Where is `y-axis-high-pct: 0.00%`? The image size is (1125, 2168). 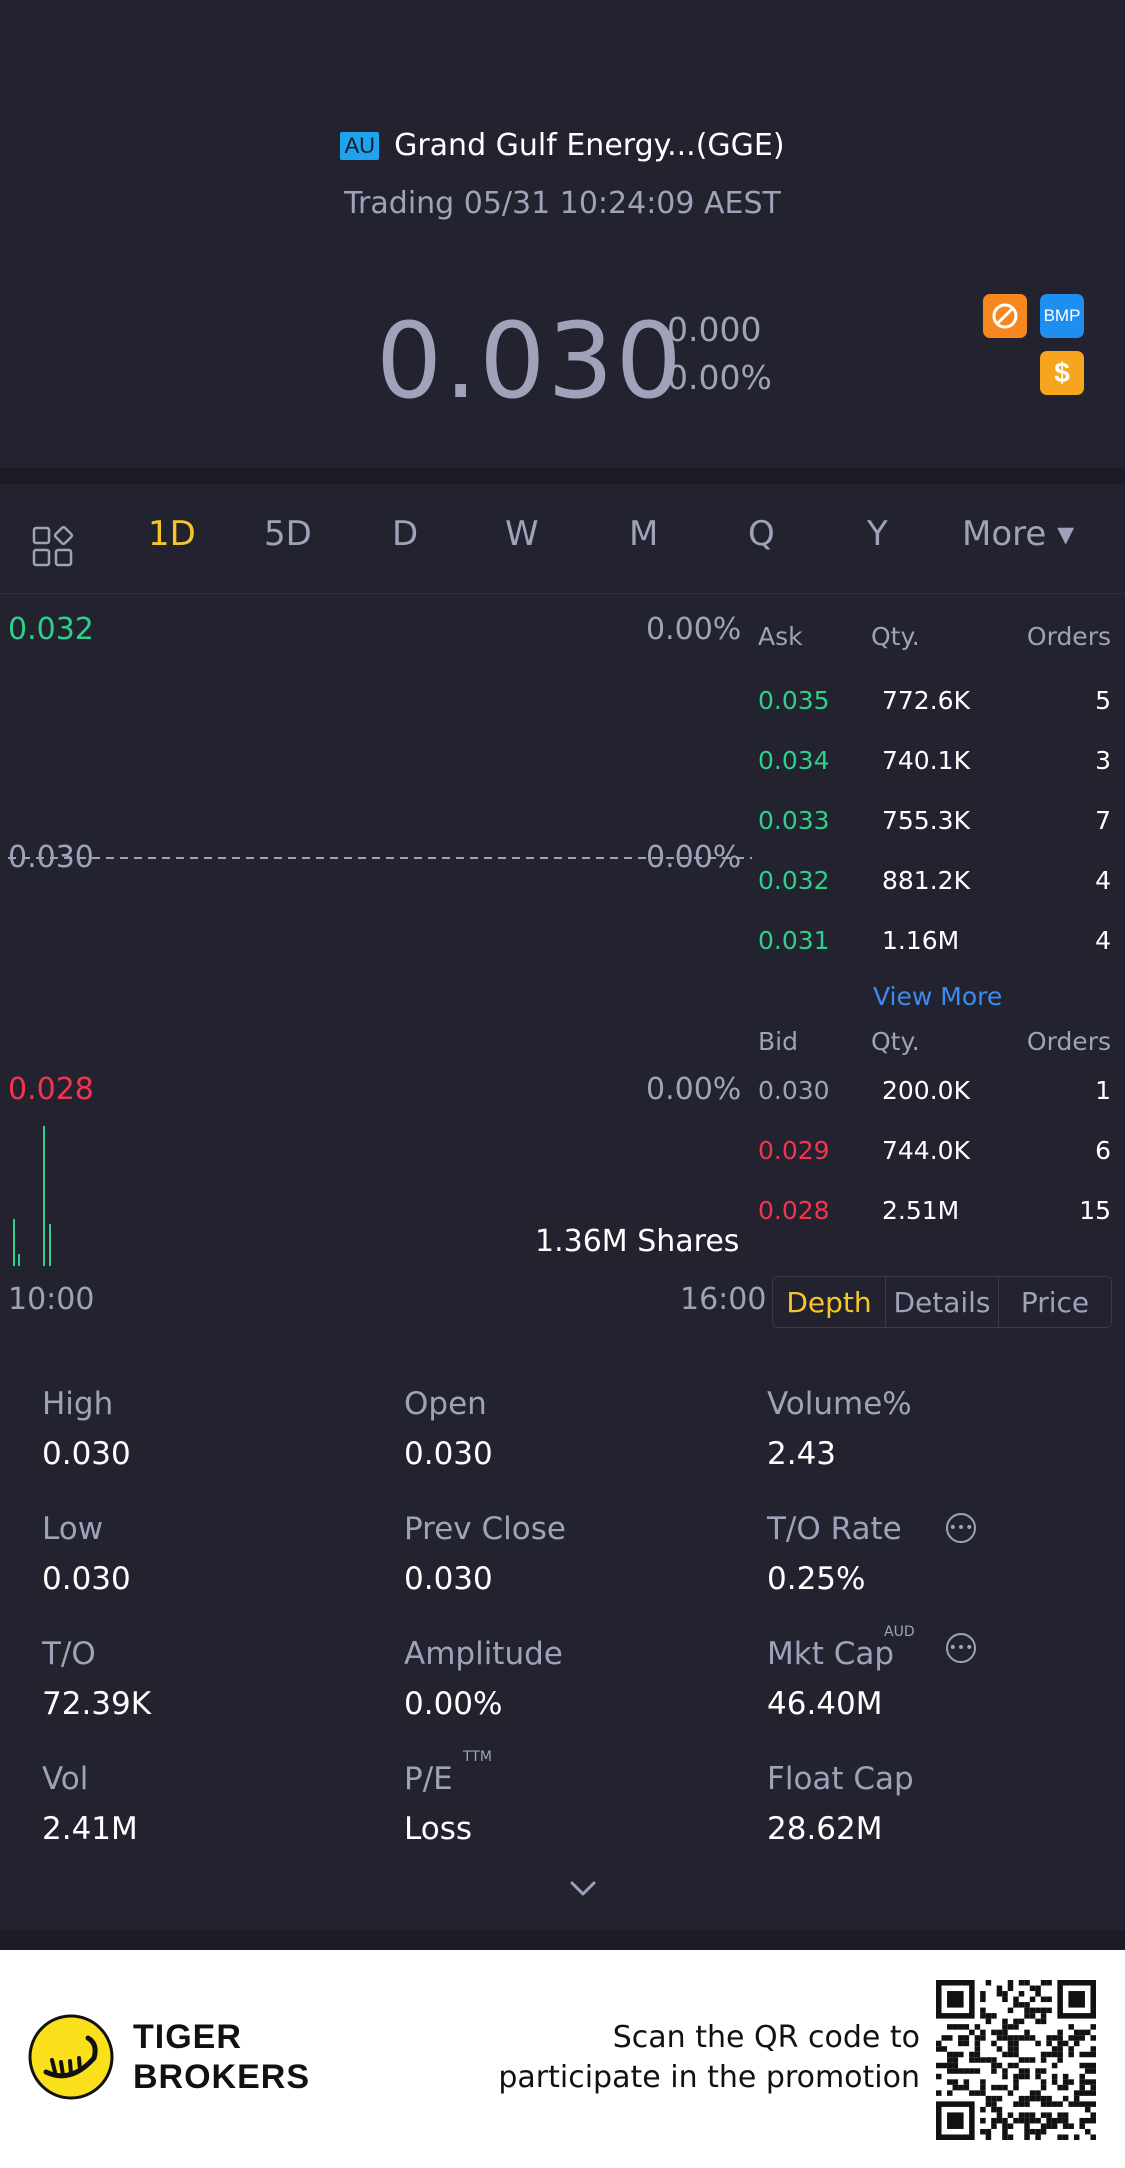 y-axis-high-pct: 0.00% is located at coordinates (694, 629).